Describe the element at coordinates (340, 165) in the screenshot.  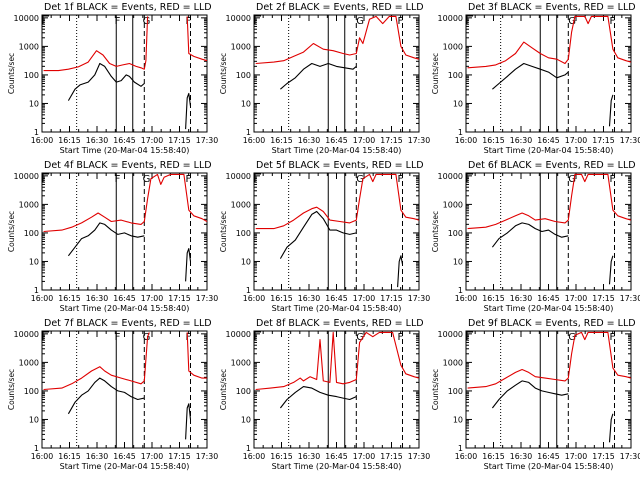
I see `panel-title: Det 5f BLACK = Events, RED = LLD` at that location.